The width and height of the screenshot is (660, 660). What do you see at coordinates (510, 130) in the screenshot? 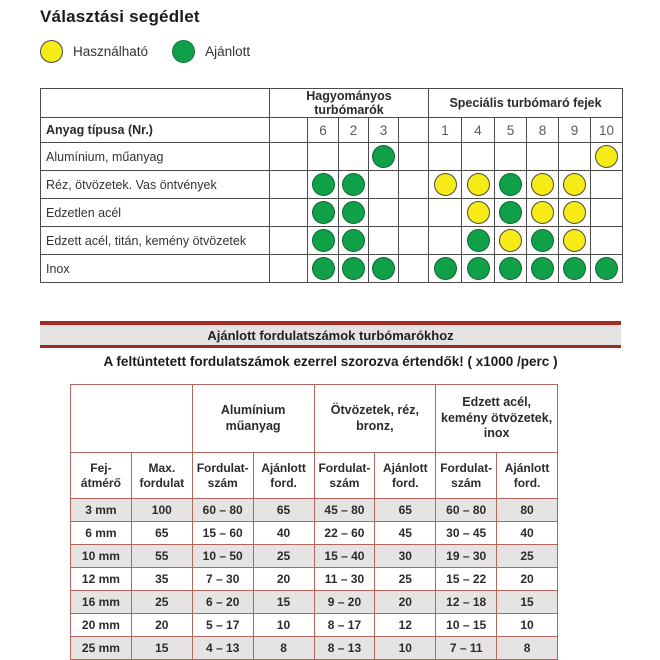
I see `tool-number-header-8: 5` at bounding box center [510, 130].